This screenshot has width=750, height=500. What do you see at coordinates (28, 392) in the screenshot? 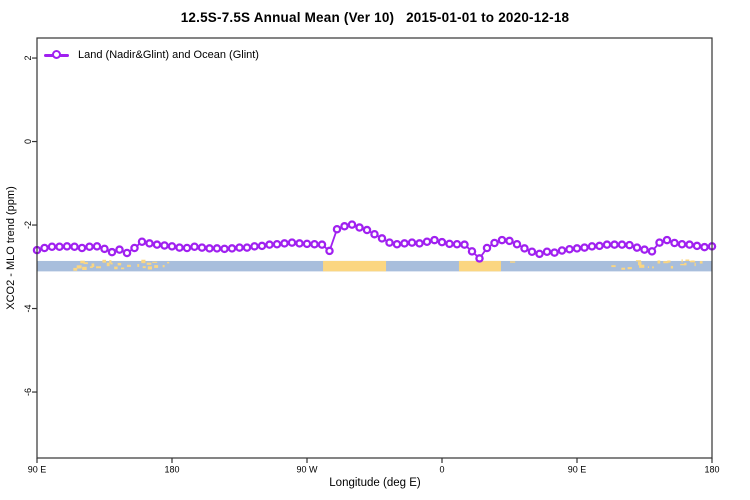
I see `y-tick-label: -6` at bounding box center [28, 392].